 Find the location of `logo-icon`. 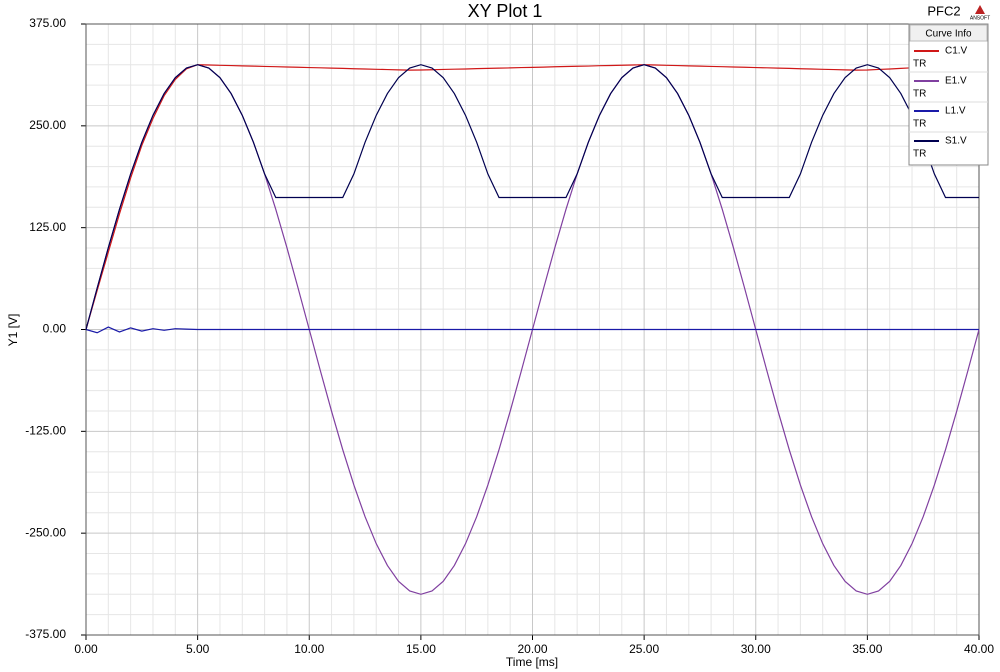

logo-icon is located at coordinates (980, 9).